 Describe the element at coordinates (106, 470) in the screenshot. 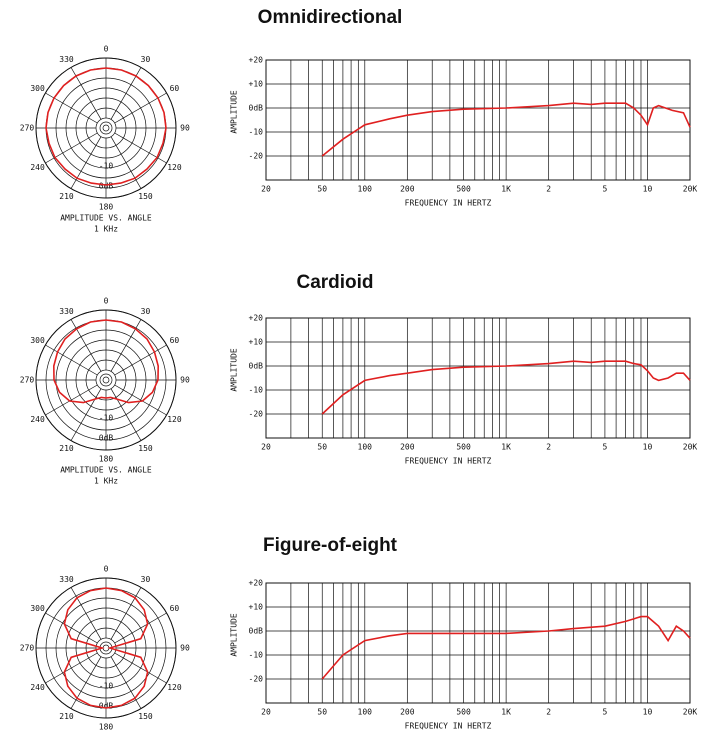

I see `polar-caption: AMPLITUDE VS. ANGLE` at that location.